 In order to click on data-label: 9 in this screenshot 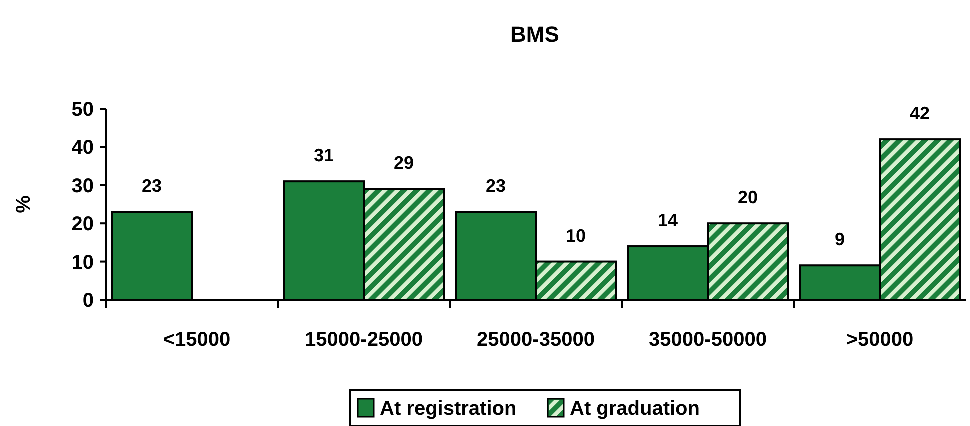, I will do `click(840, 240)`.